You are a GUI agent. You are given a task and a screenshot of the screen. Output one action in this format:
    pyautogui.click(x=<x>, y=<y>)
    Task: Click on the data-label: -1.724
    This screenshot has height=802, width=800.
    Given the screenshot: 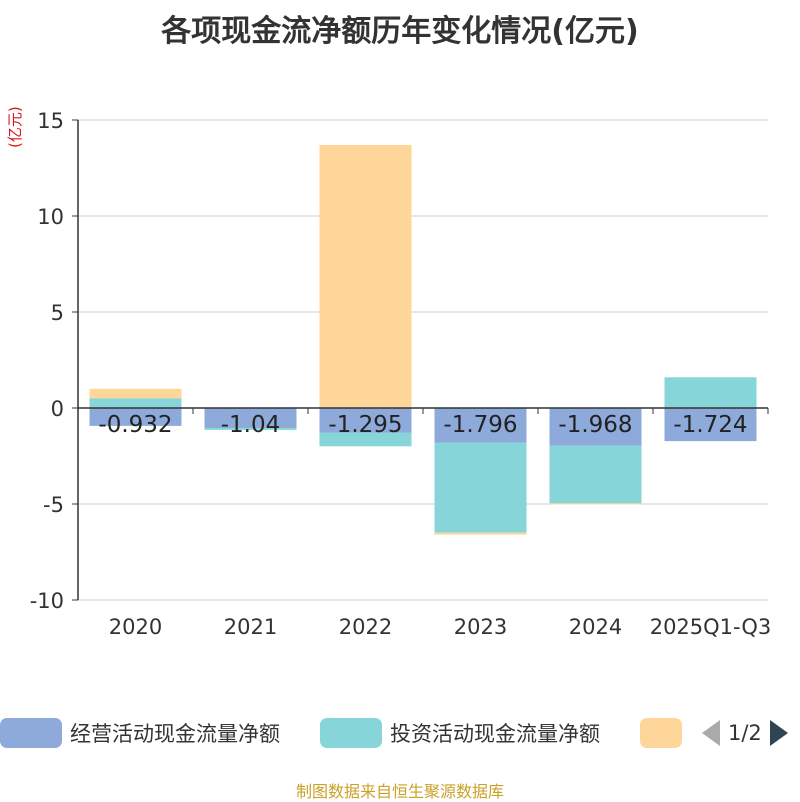 What is the action you would take?
    pyautogui.click(x=710, y=425)
    